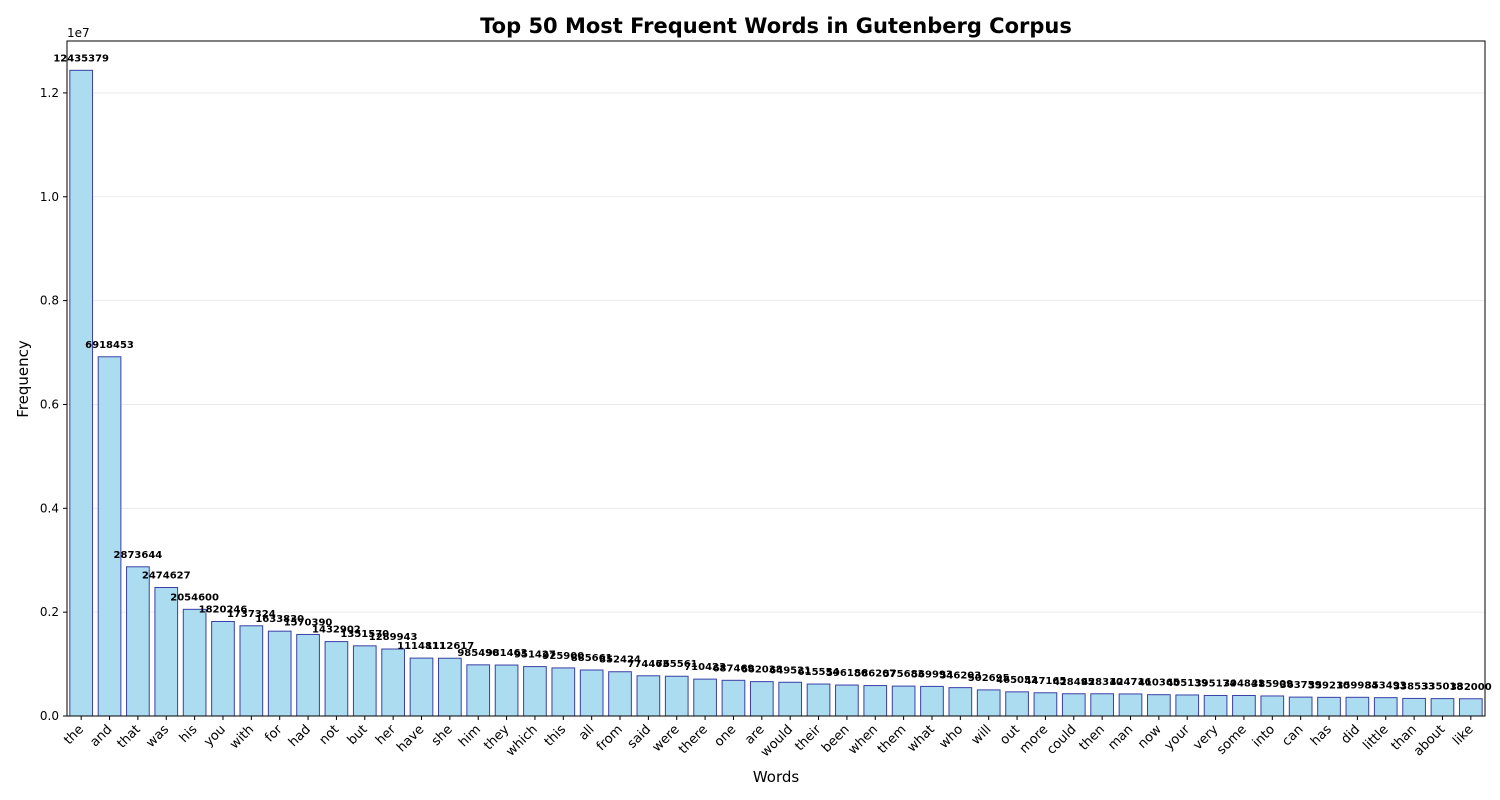 The height and width of the screenshot is (800, 1500). I want to click on x-tick-label-there: there, so click(693, 739).